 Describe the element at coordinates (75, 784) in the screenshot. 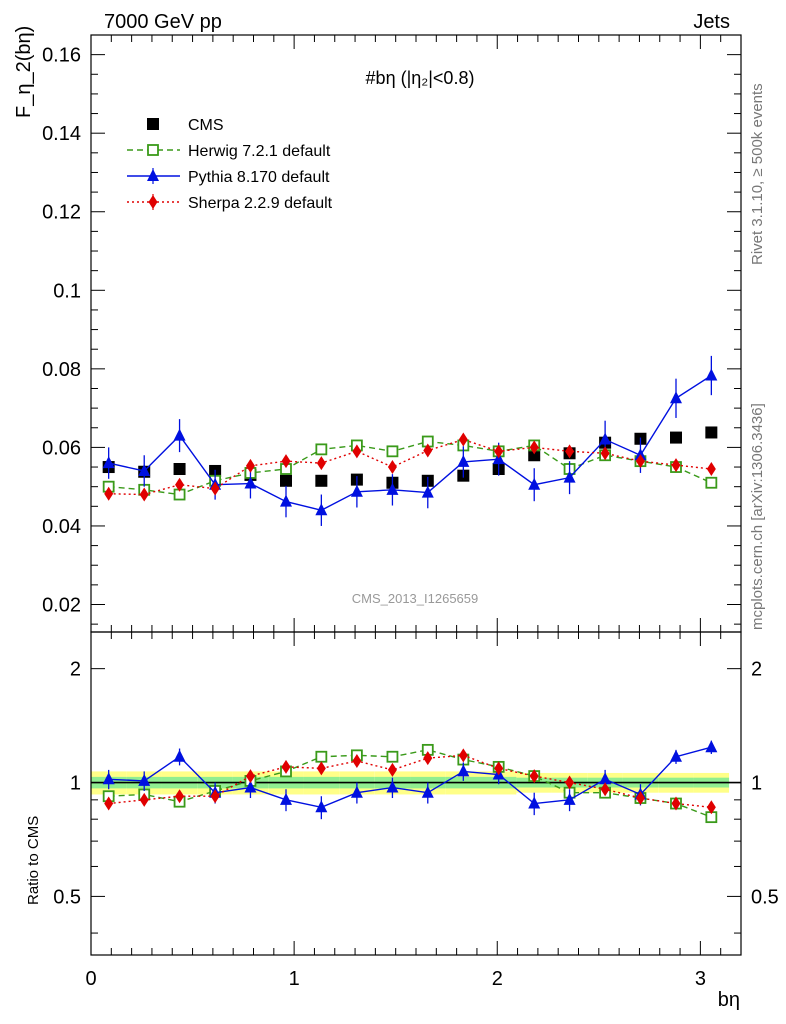

I see `y-tick-label-ratio: 1` at that location.